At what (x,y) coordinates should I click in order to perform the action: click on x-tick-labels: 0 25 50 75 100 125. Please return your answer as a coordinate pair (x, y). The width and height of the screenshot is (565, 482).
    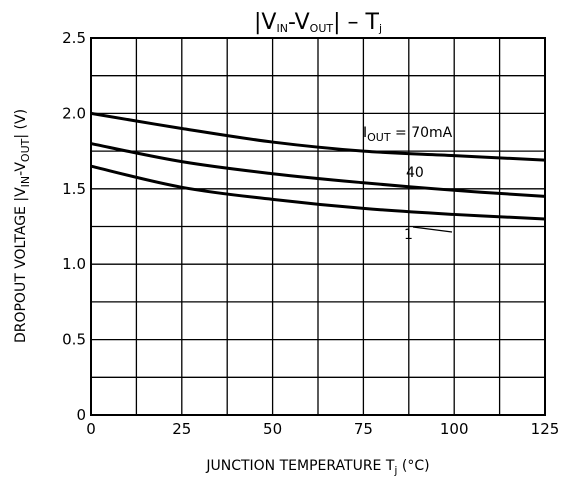
    Looking at the image, I should click on (322, 429).